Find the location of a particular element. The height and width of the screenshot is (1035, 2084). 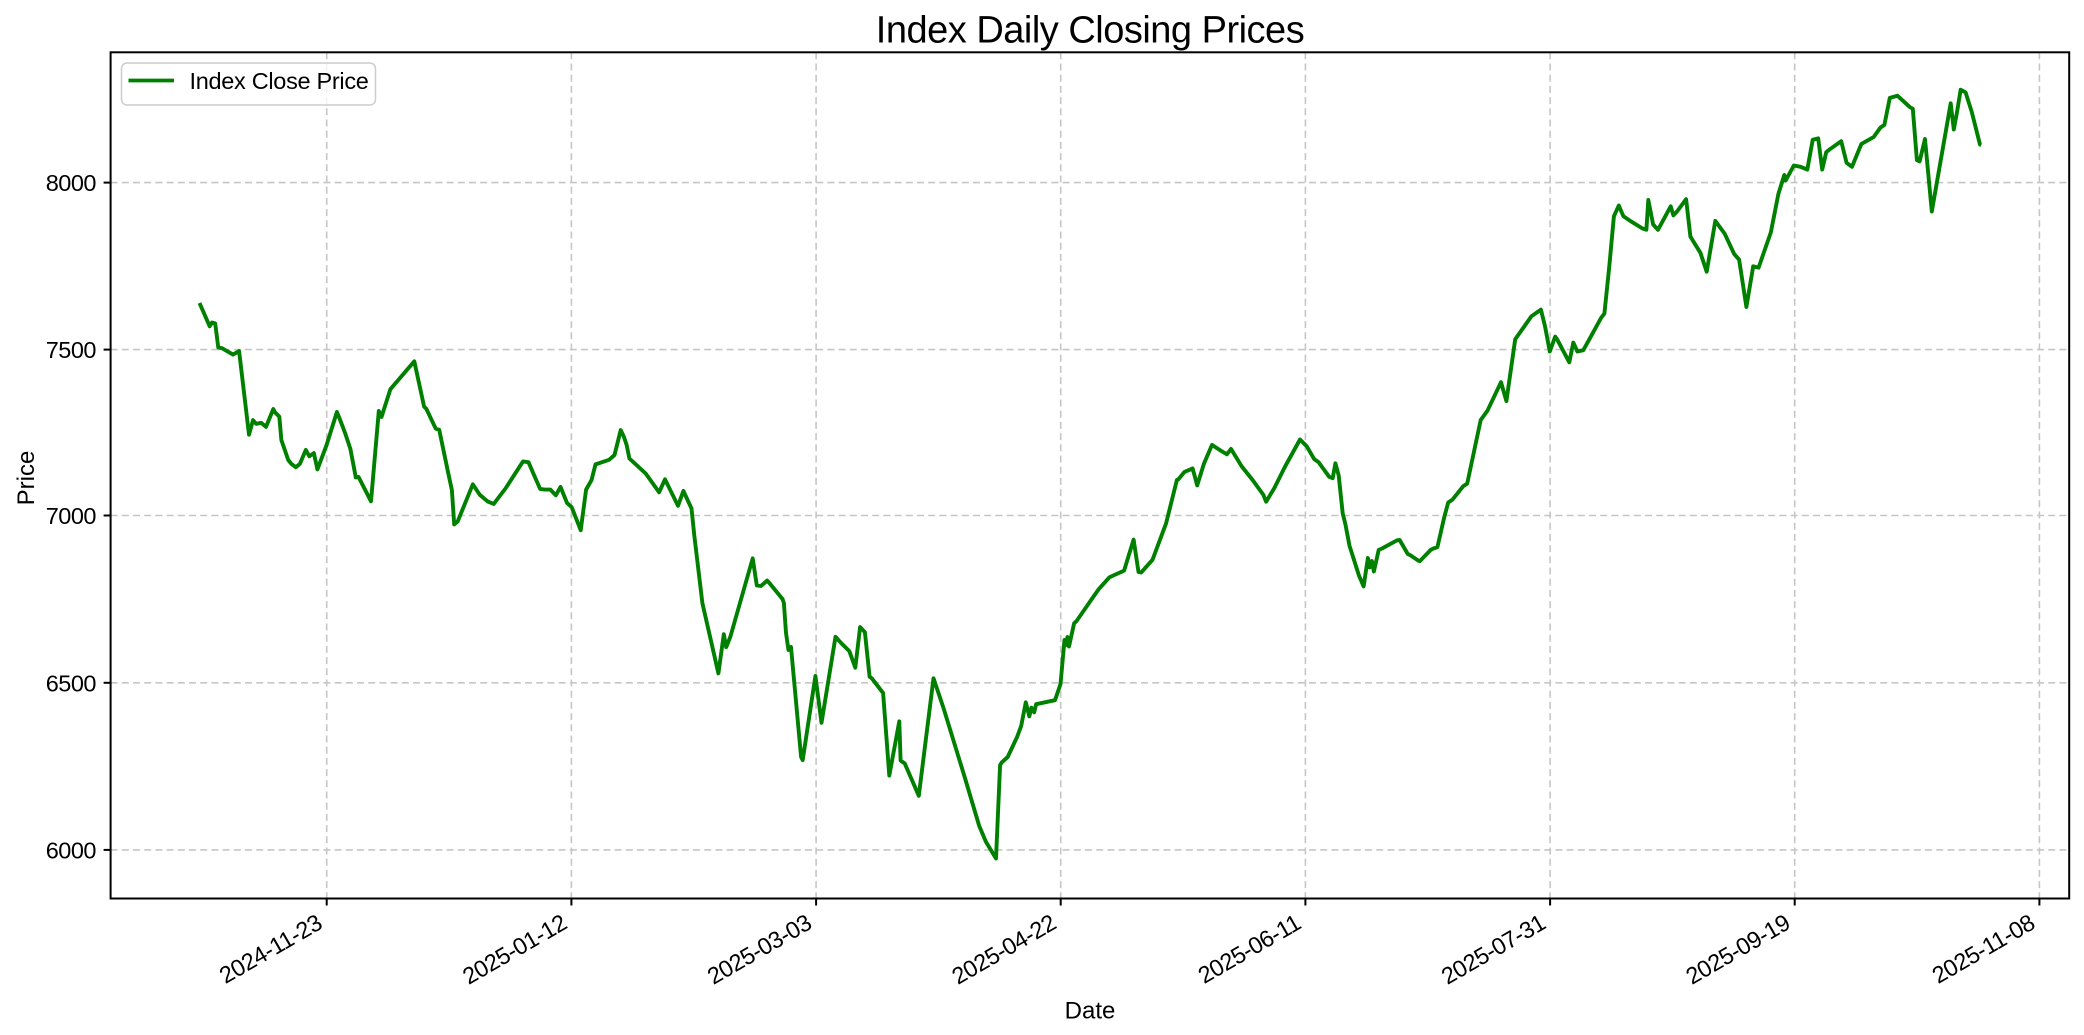

svg-text: 2025-09-19 is located at coordinates (1737, 949).